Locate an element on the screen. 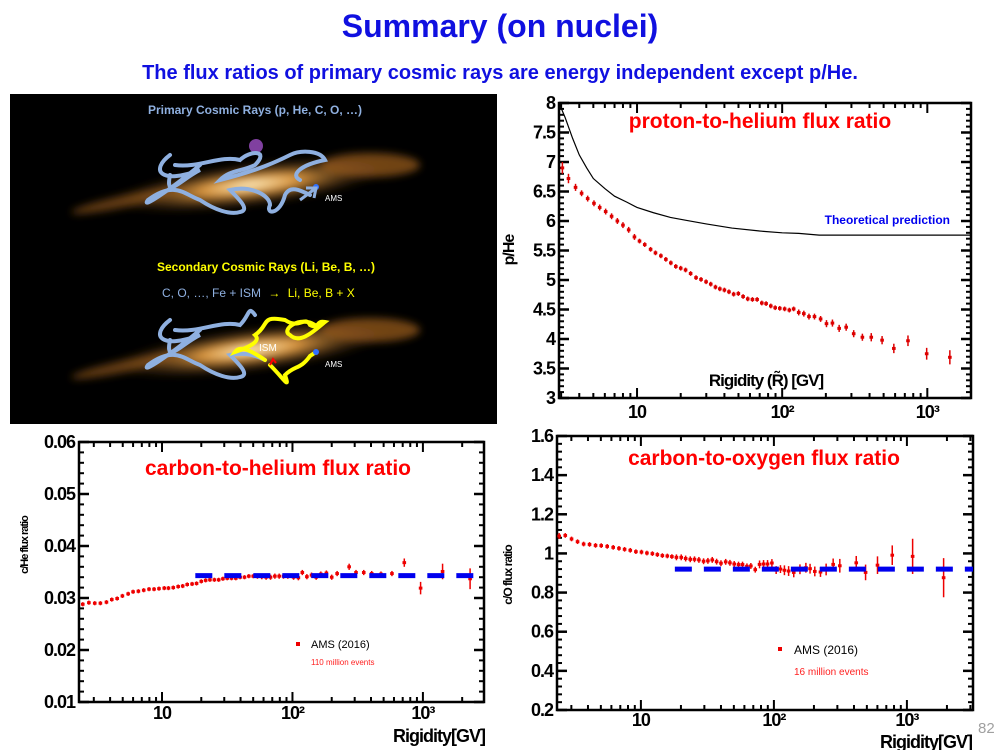 The image size is (1000, 750). y-tick-label: 0.2 is located at coordinates (542, 710).